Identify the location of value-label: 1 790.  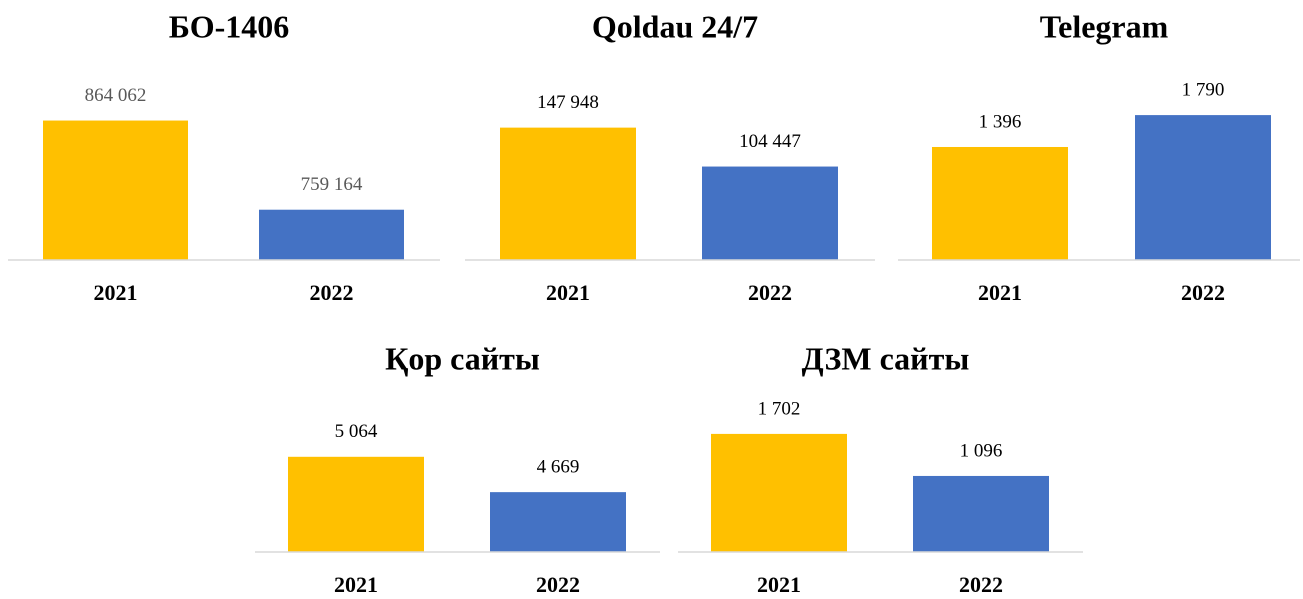
(1203, 89).